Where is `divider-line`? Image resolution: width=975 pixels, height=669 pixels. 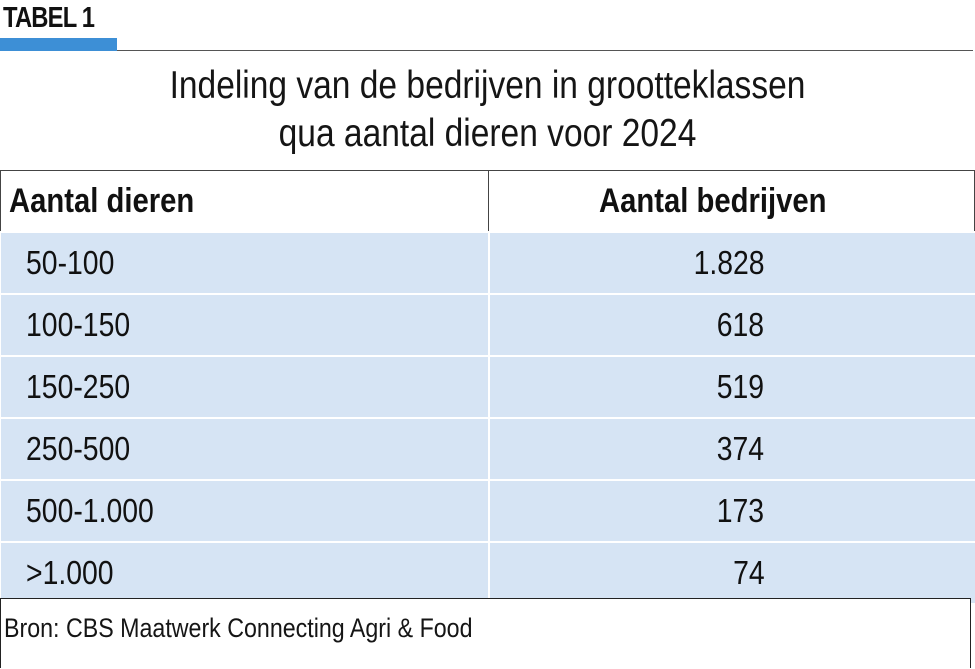
divider-line is located at coordinates (545, 50).